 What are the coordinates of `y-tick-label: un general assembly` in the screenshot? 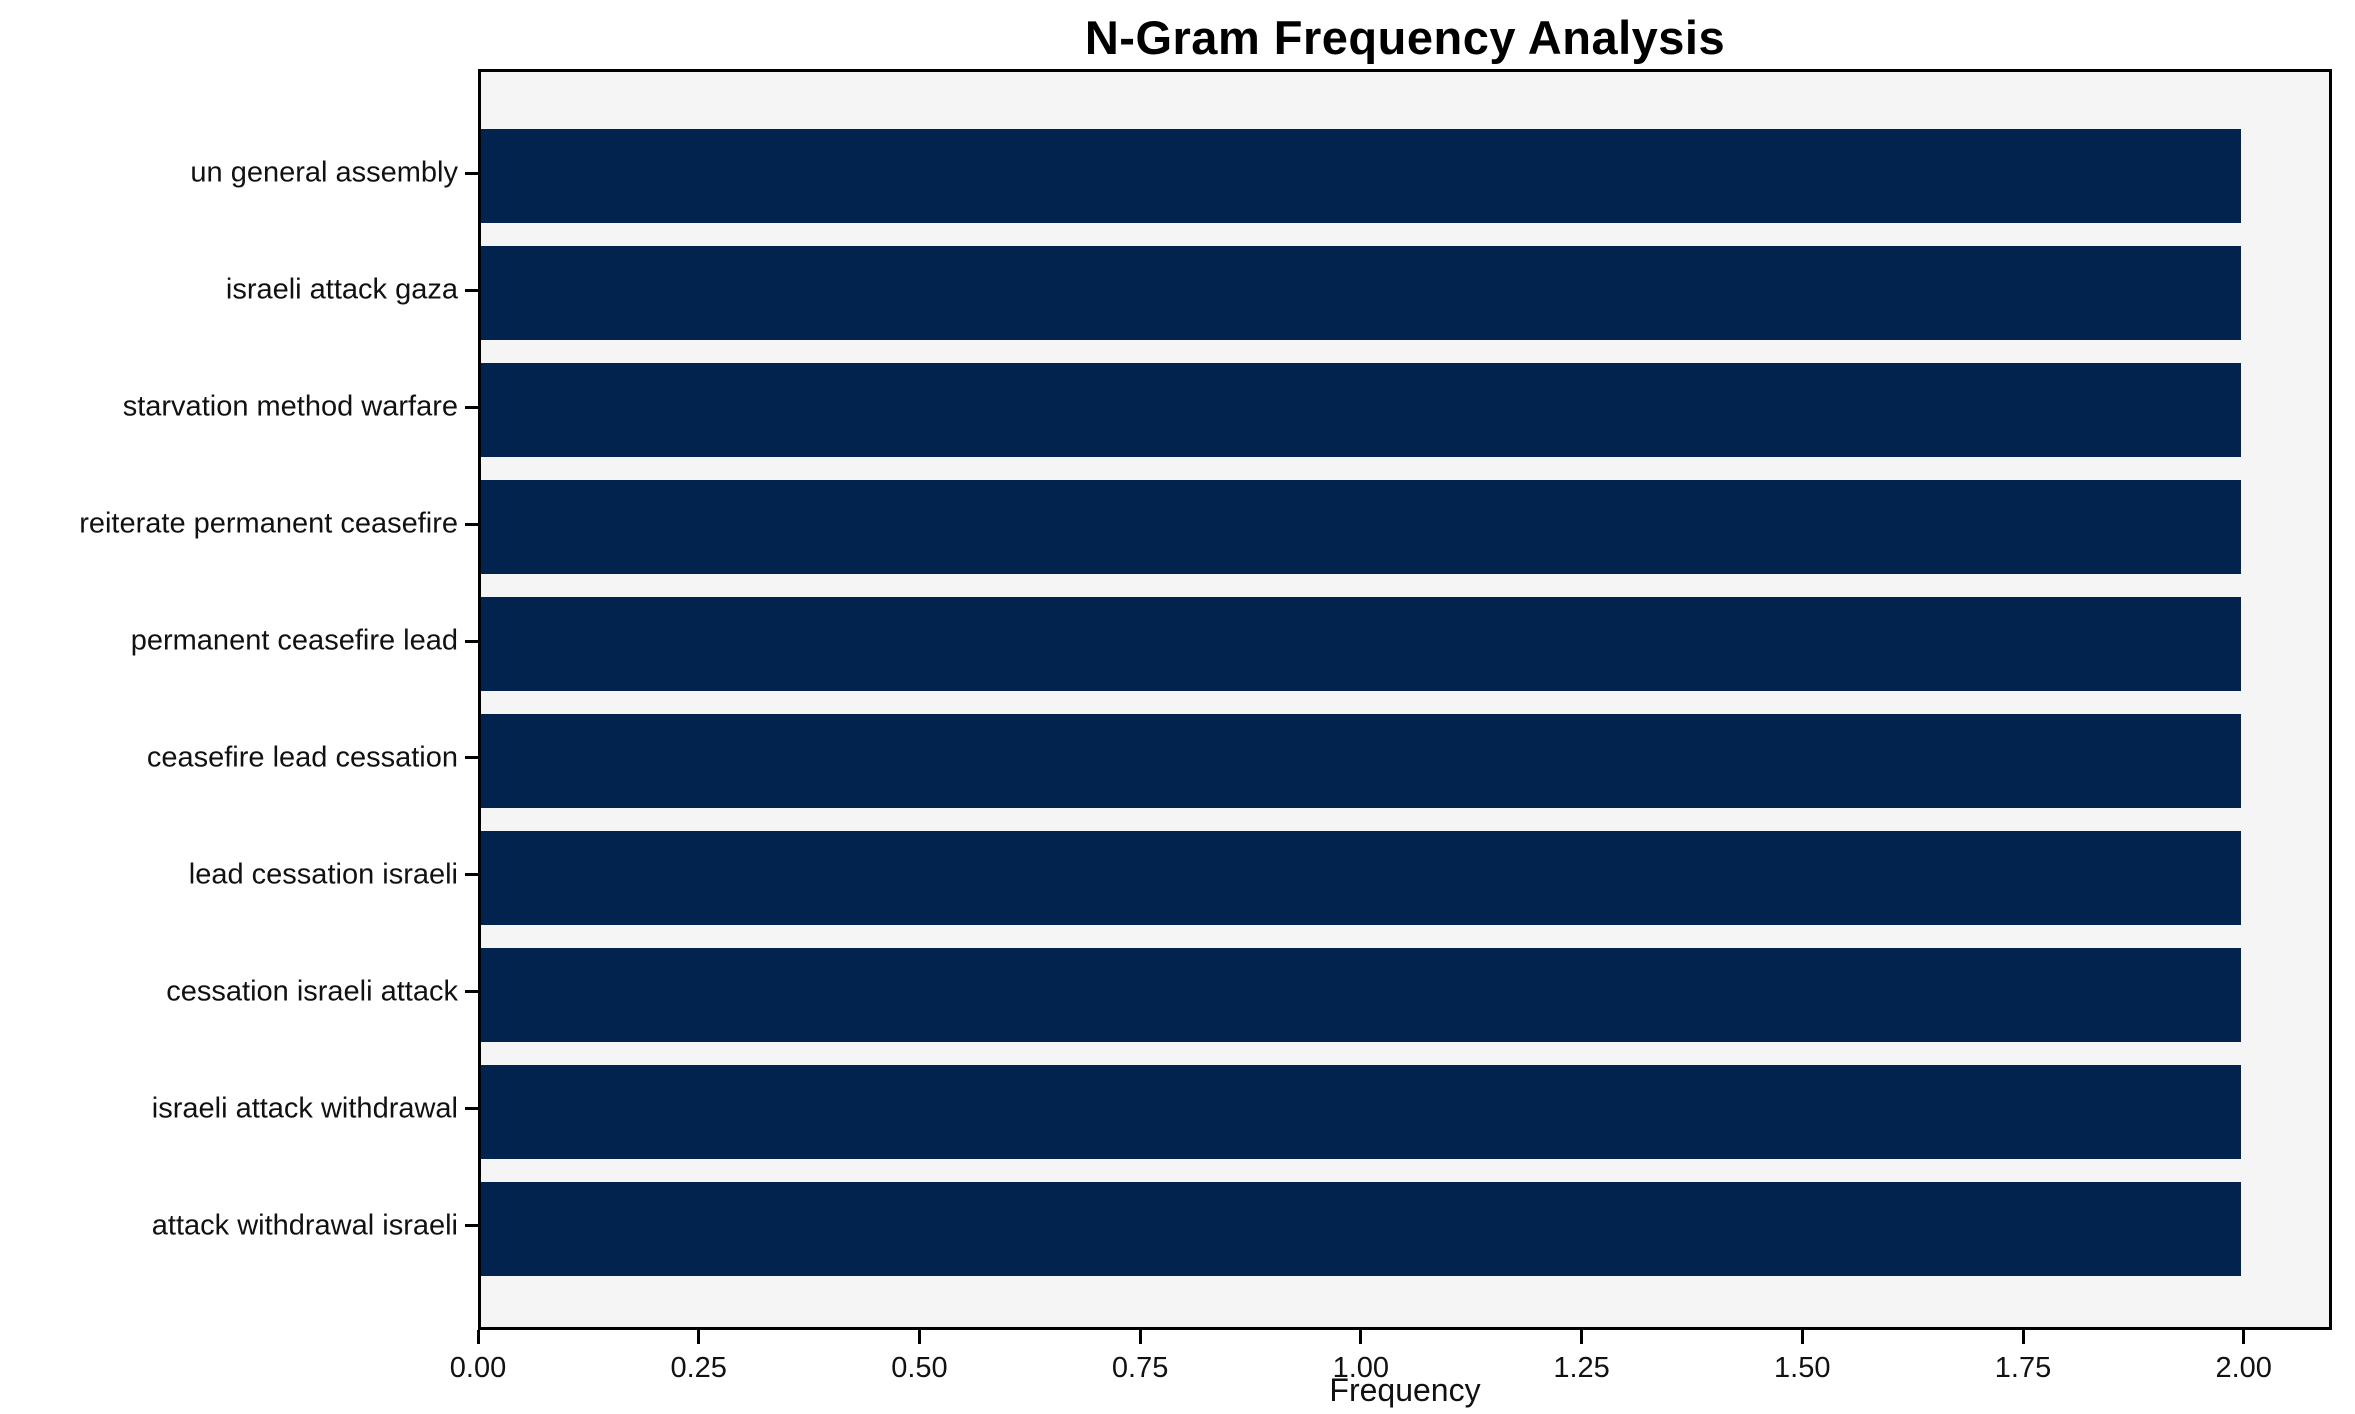 It's located at (324, 172).